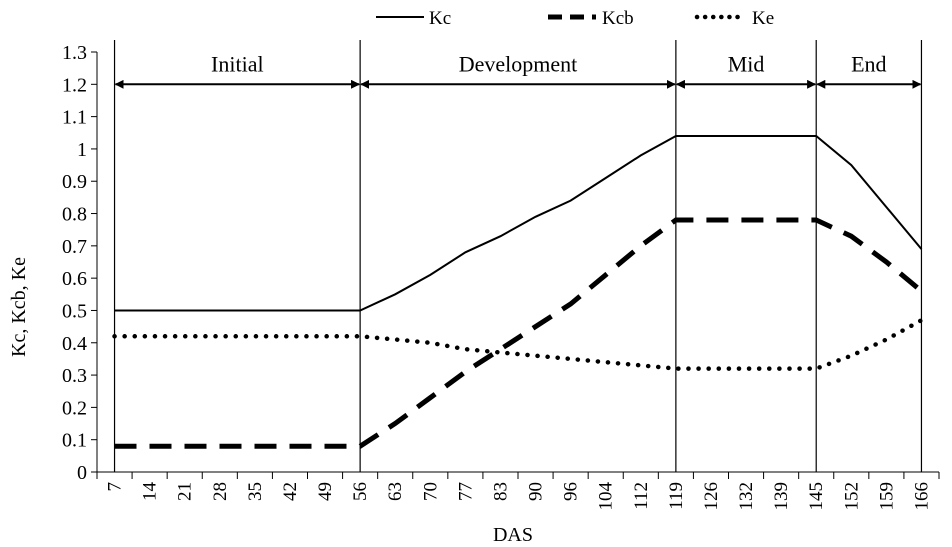  I want to click on legend-label: Kcb, so click(618, 18).